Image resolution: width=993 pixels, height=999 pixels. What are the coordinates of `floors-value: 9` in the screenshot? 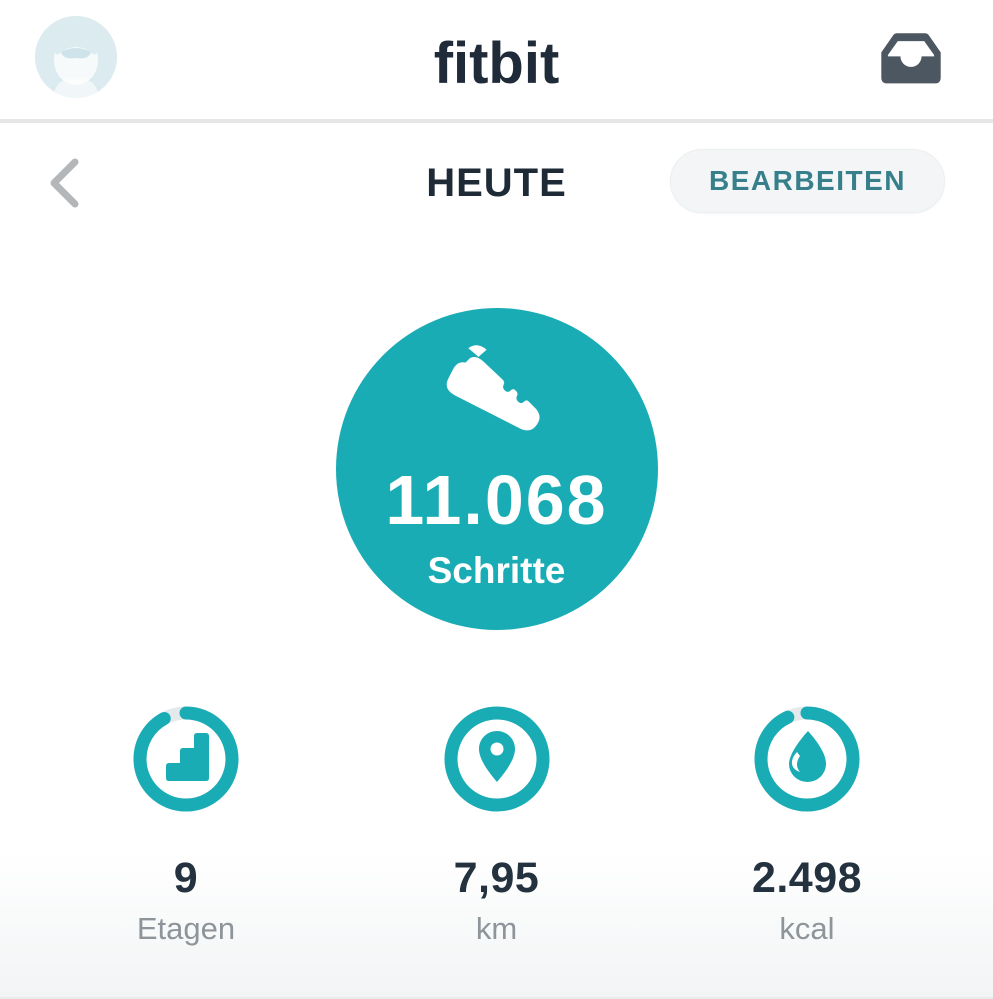 It's located at (186, 878).